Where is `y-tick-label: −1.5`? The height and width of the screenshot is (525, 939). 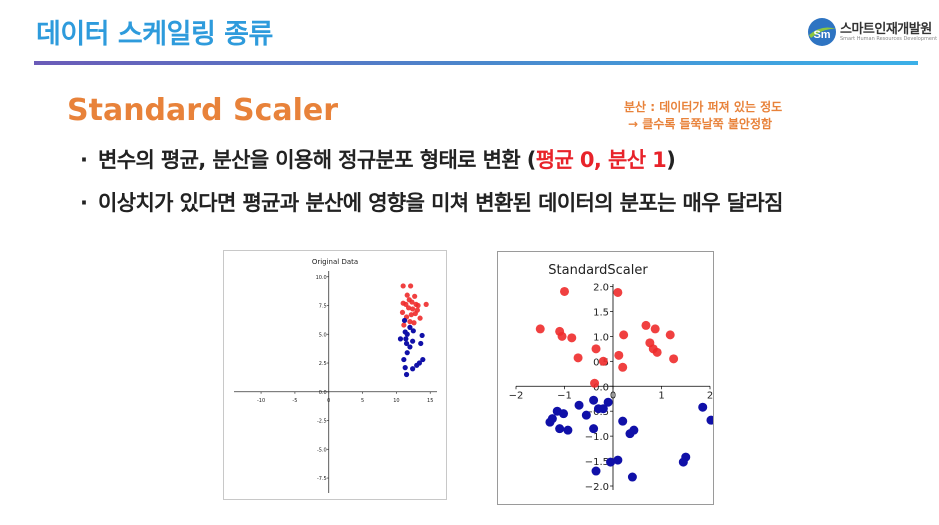
y-tick-label: −1.5 is located at coordinates (597, 462).